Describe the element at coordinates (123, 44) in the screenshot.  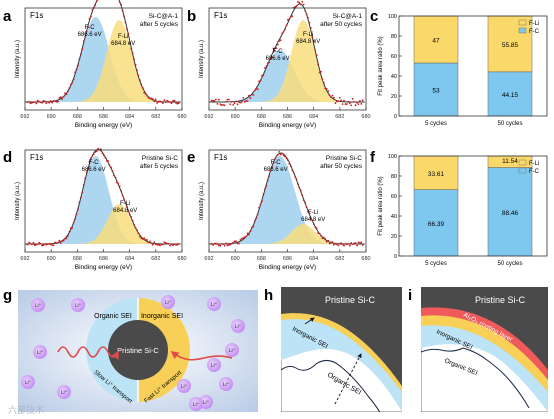
I see `peak-energy-label: 684.8 eV` at that location.